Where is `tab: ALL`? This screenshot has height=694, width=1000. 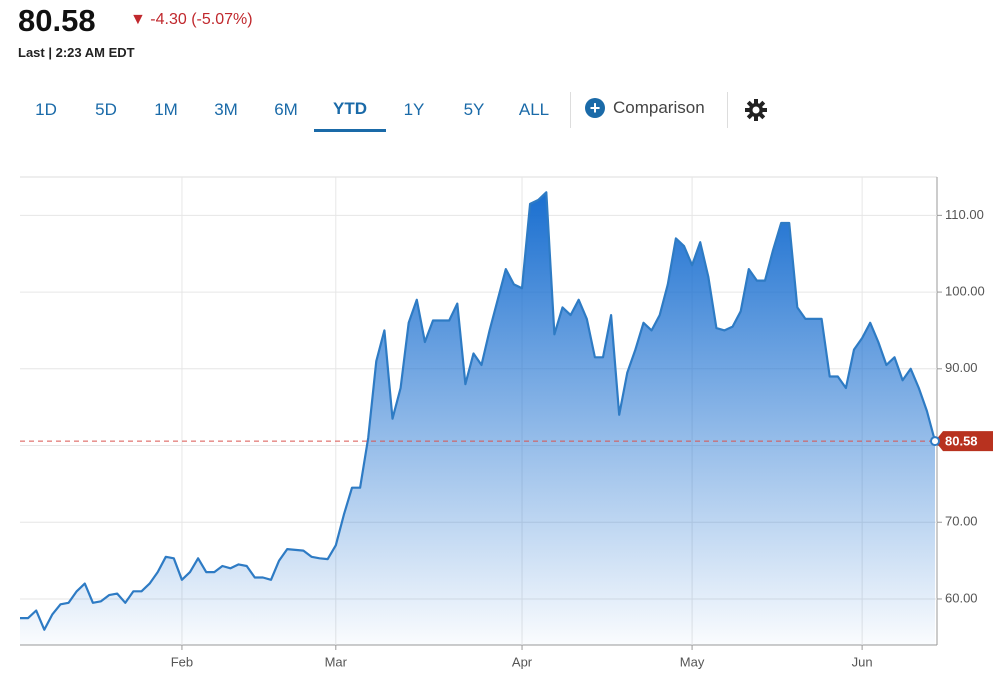 tab: ALL is located at coordinates (534, 109).